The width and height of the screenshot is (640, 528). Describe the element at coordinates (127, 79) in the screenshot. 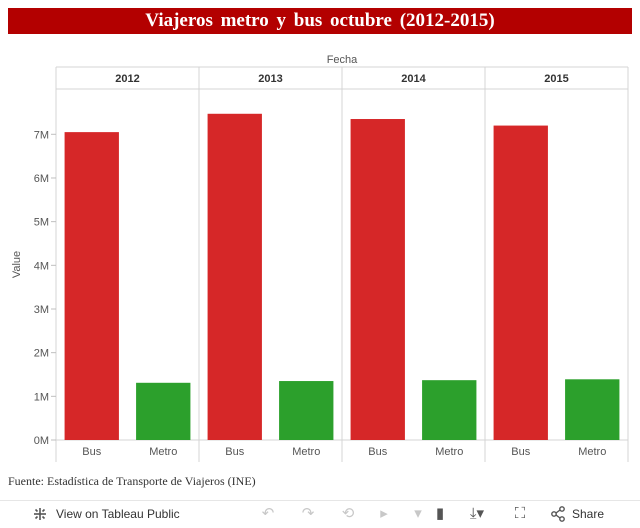

I see `group-header-2012: 2012` at that location.